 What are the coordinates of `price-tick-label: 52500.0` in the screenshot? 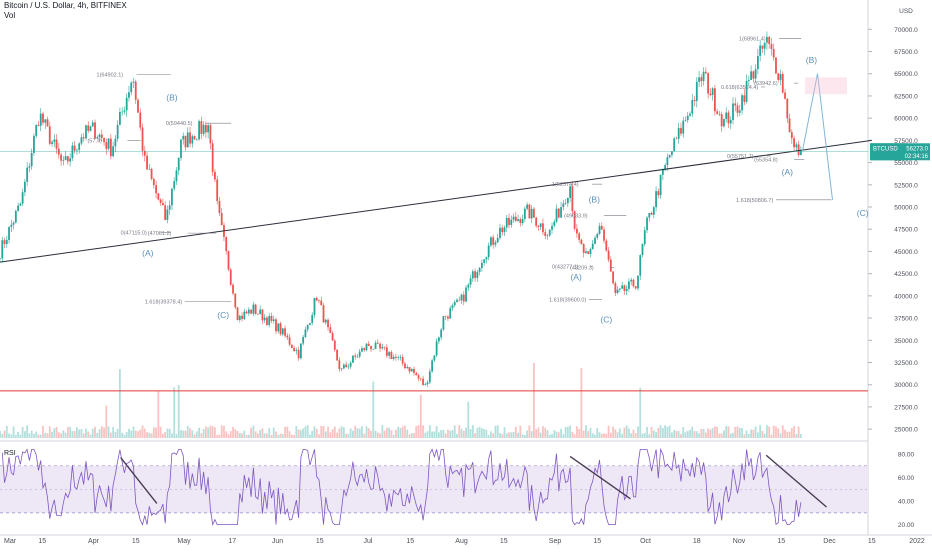 It's located at (906, 185).